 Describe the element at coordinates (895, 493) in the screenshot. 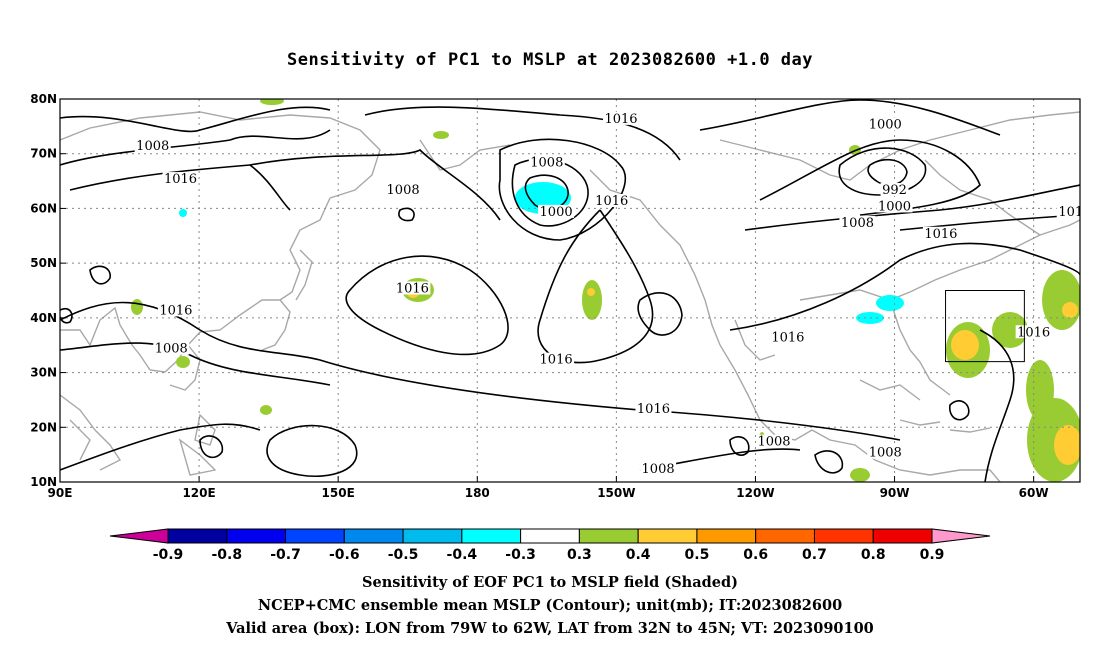

I see `x-tick-label: 90W` at that location.